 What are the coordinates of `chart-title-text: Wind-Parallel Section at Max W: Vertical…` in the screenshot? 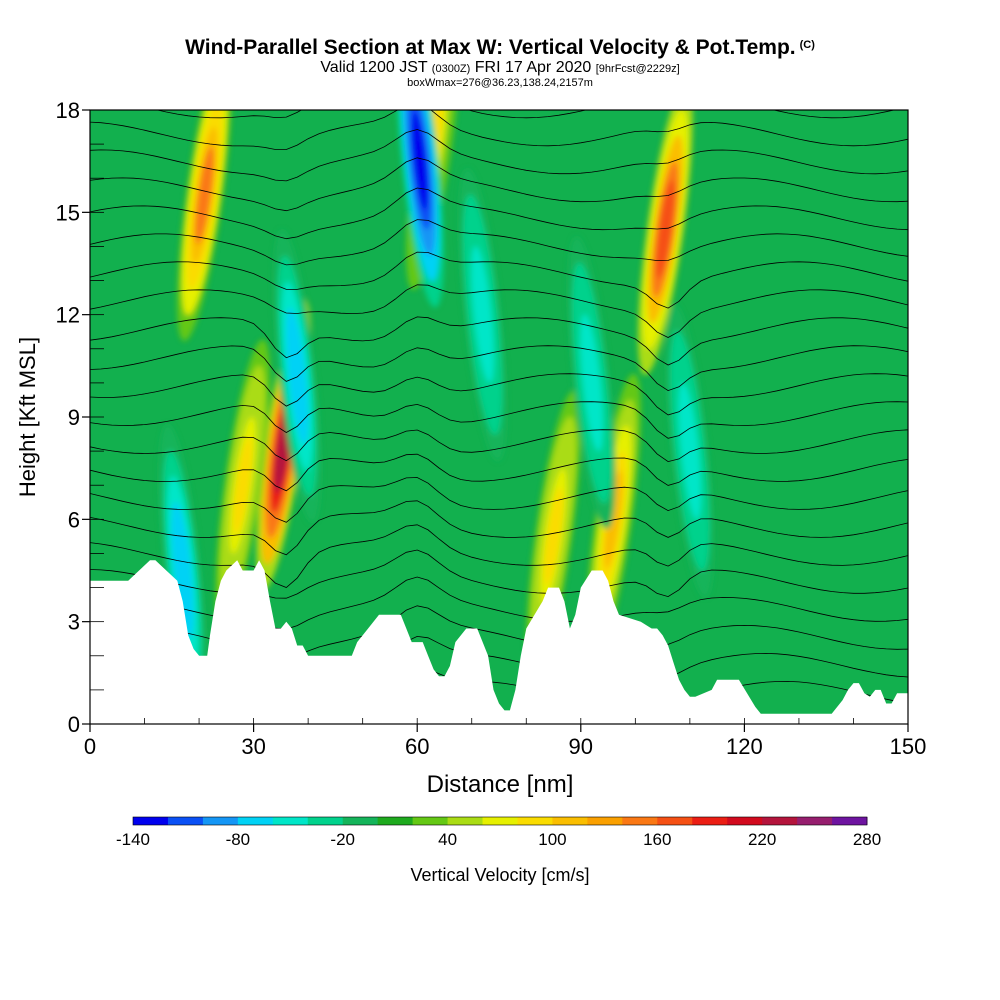 It's located at (490, 47).